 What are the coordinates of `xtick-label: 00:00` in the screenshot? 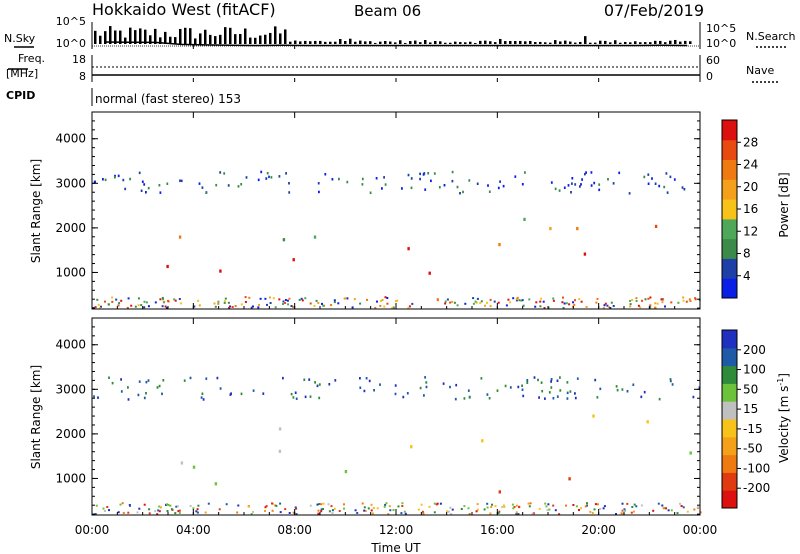 It's located at (700, 530).